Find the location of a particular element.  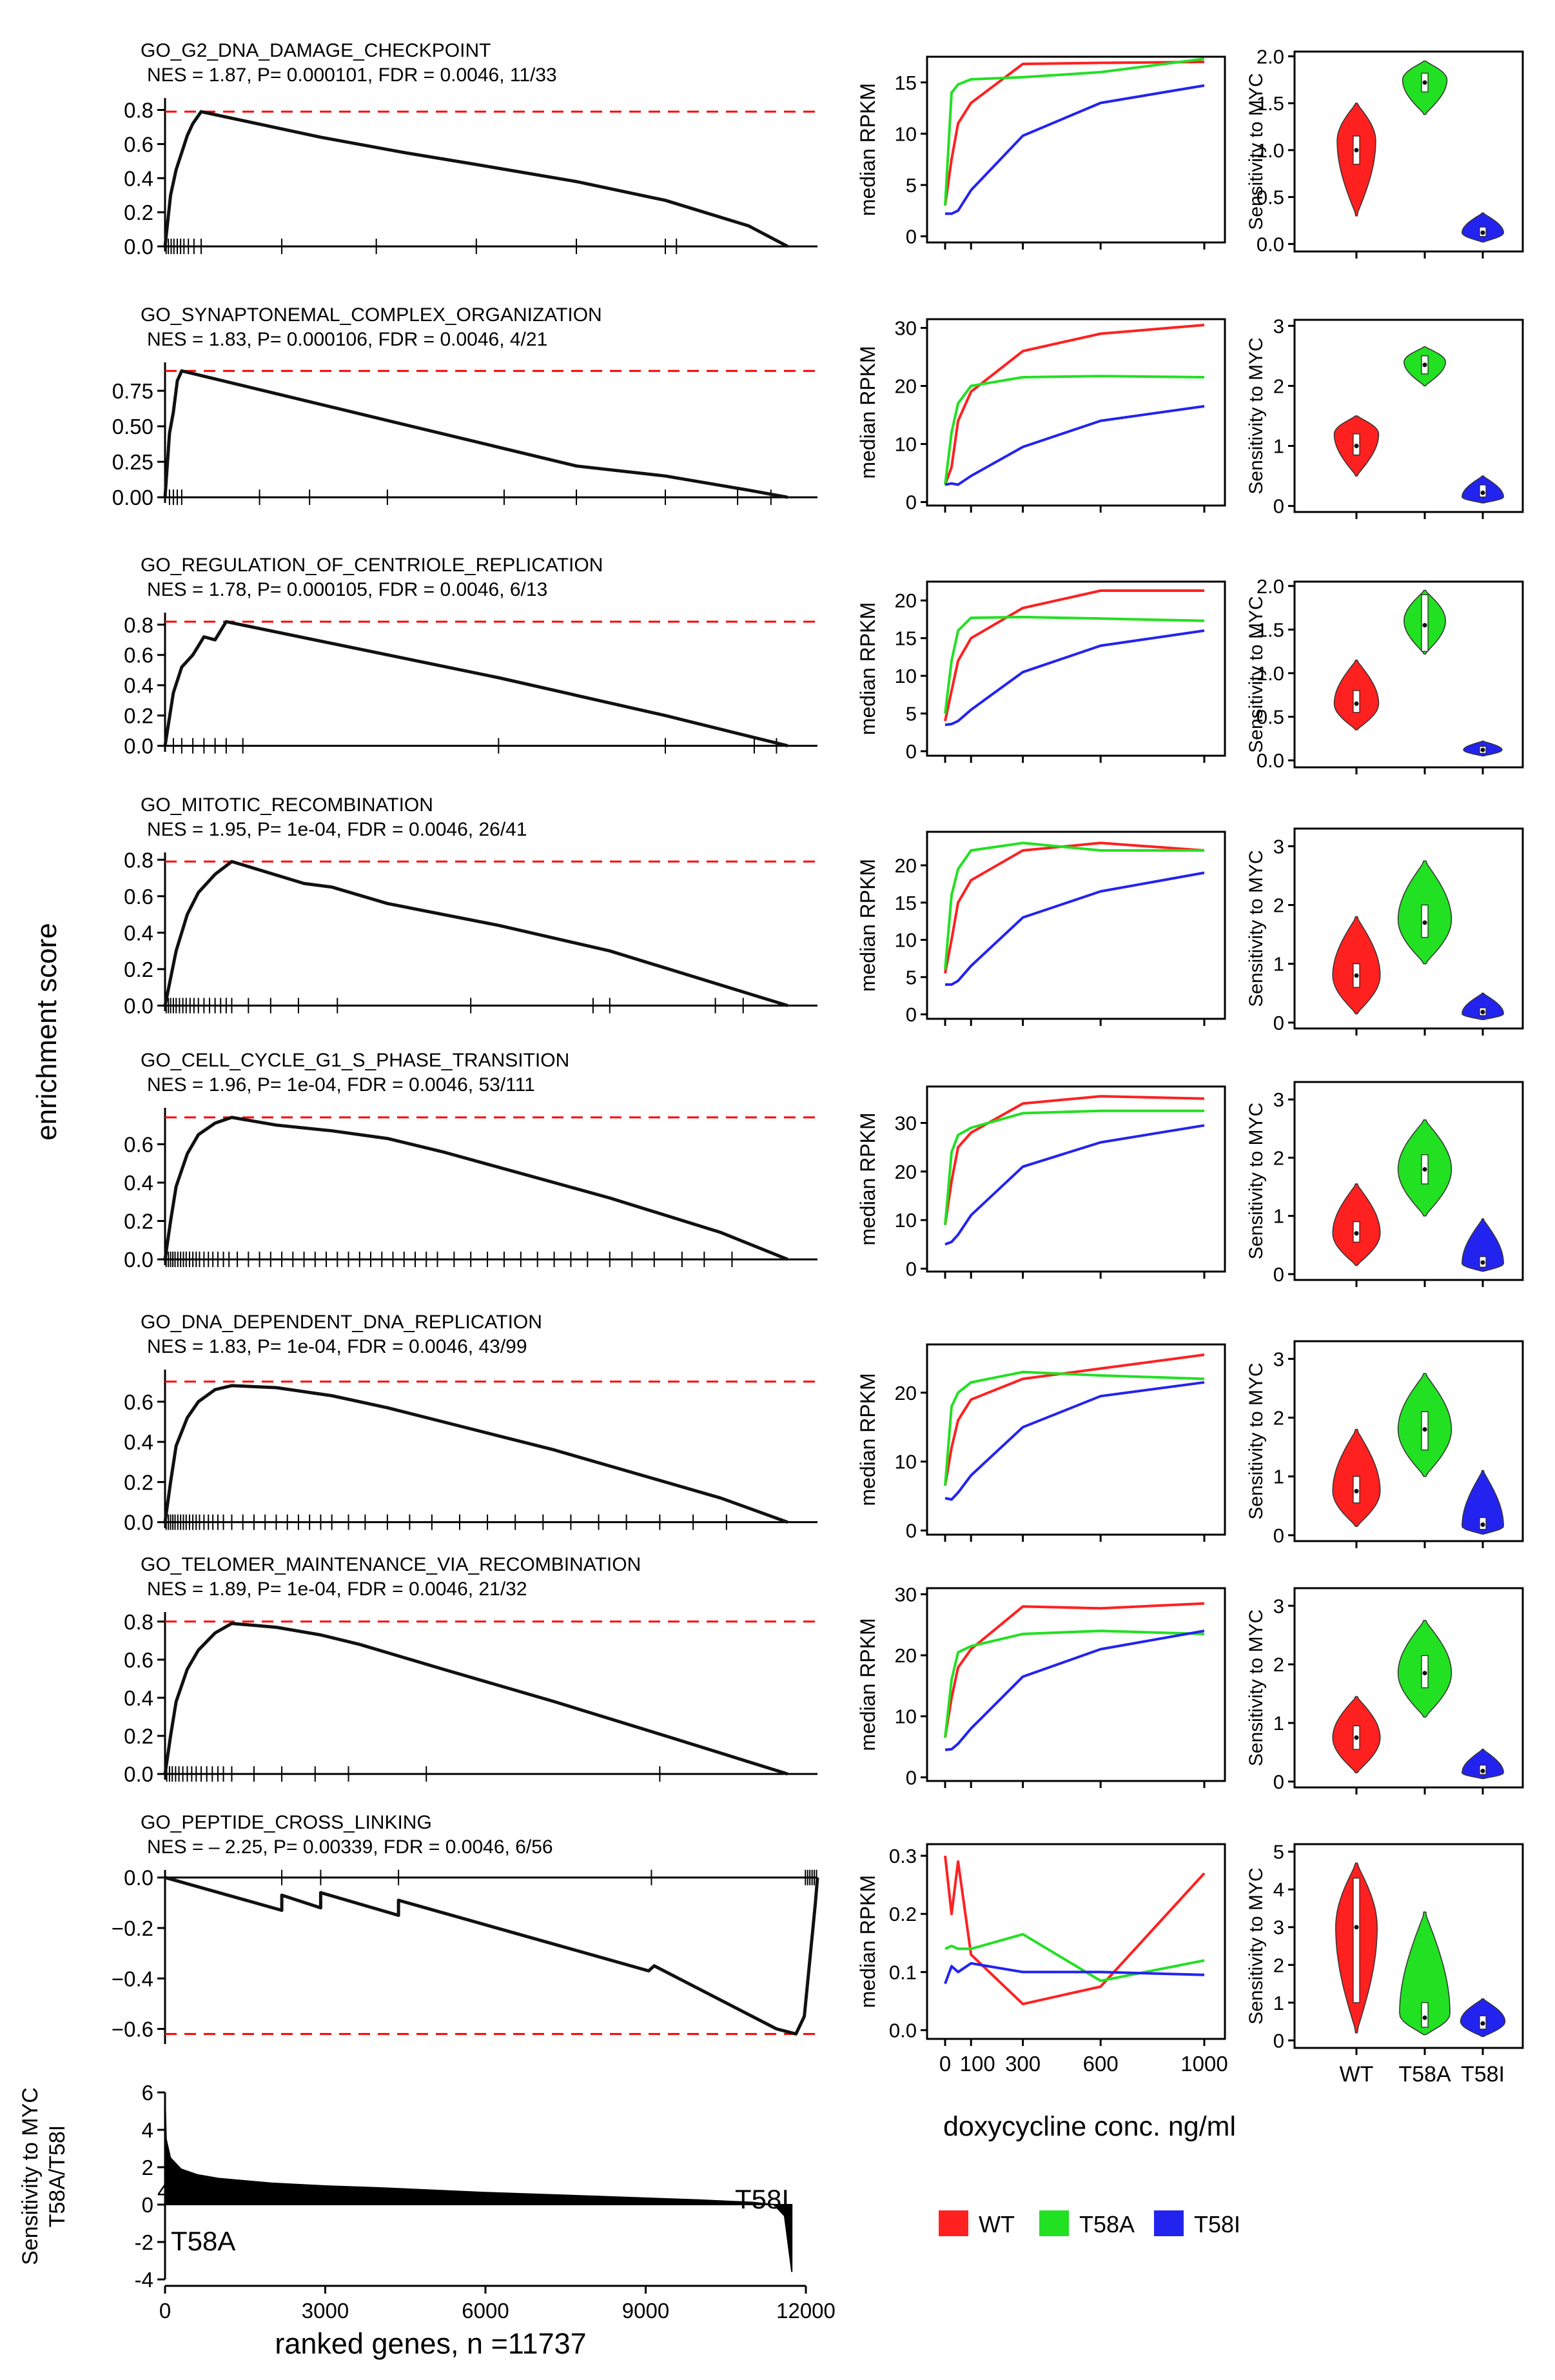

violin-y-tick-label: 4 is located at coordinates (1278, 1889).